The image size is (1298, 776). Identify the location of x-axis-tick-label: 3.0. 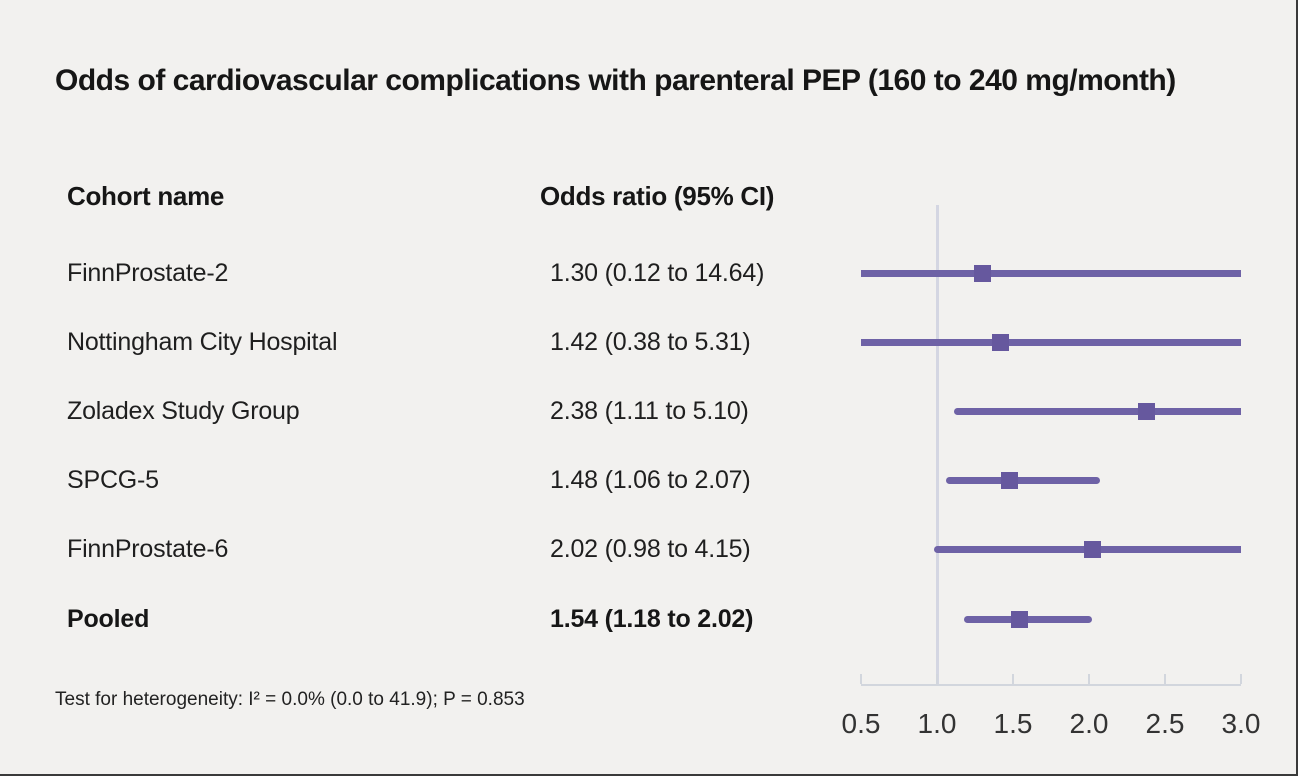
(1241, 723).